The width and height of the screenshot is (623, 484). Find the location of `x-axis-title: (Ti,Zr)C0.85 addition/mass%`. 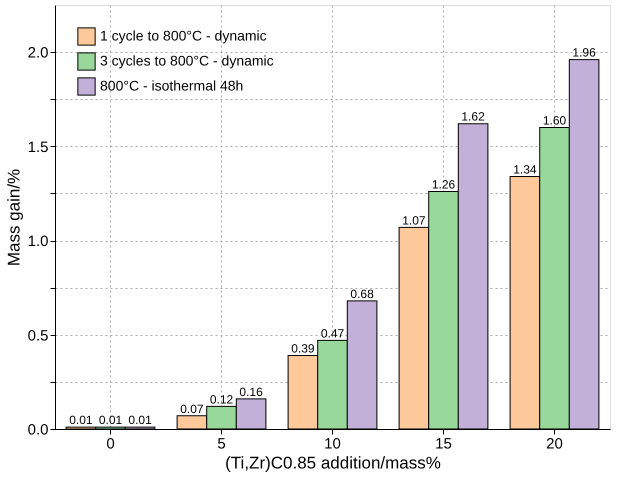

x-axis-title: (Ti,Zr)C0.85 addition/mass% is located at coordinates (333, 463).